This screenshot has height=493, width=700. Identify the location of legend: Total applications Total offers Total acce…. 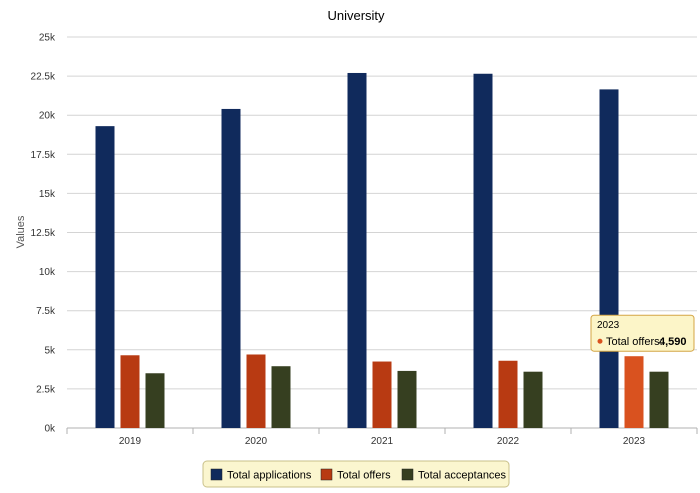
(356, 474).